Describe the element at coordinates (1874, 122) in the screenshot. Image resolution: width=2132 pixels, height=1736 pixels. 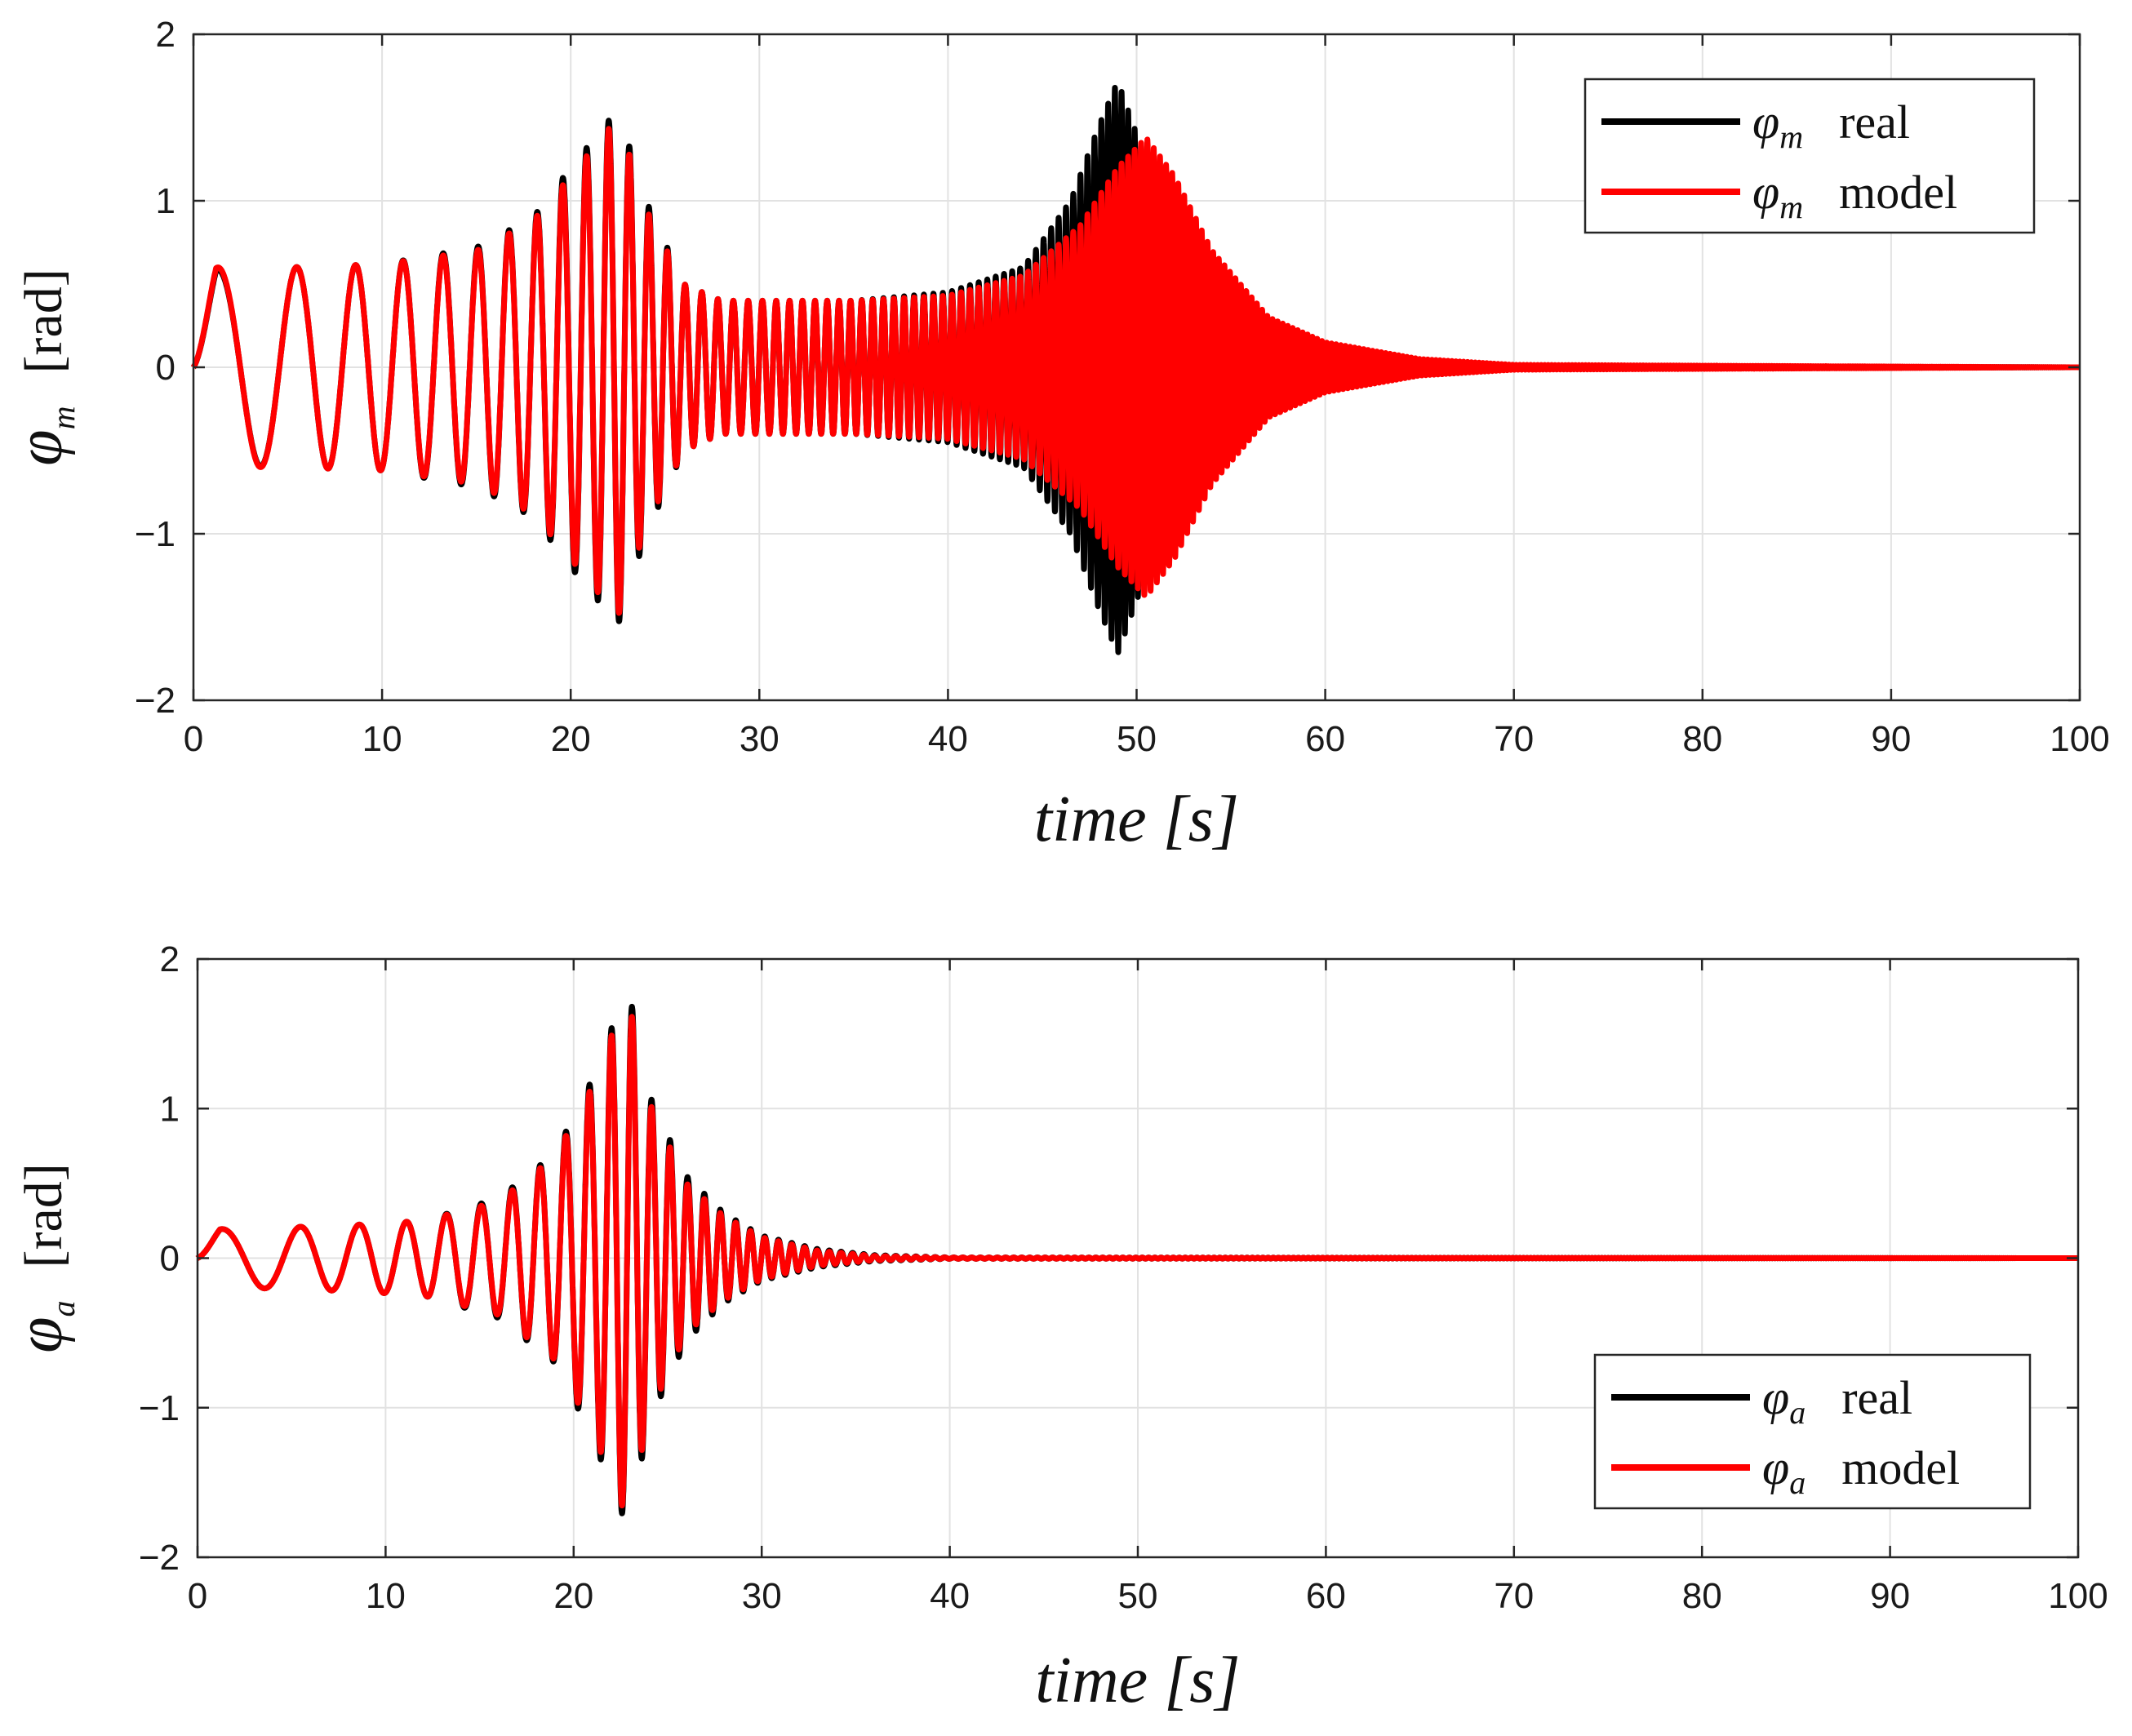
I see `top-legend-label-0: real` at that location.